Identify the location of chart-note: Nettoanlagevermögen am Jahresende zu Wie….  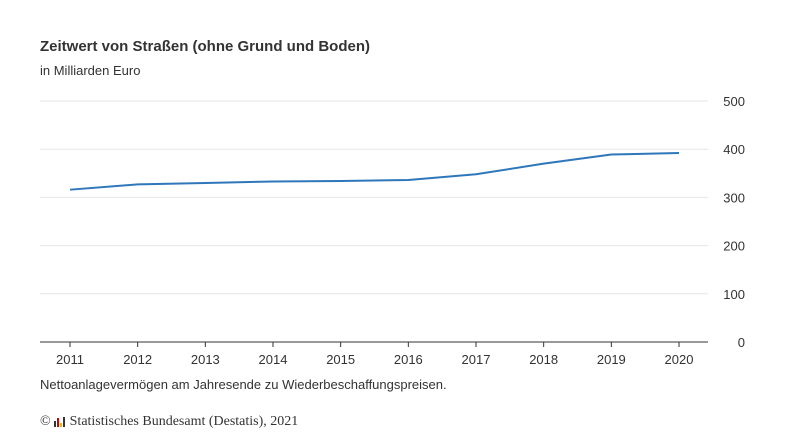
(243, 384).